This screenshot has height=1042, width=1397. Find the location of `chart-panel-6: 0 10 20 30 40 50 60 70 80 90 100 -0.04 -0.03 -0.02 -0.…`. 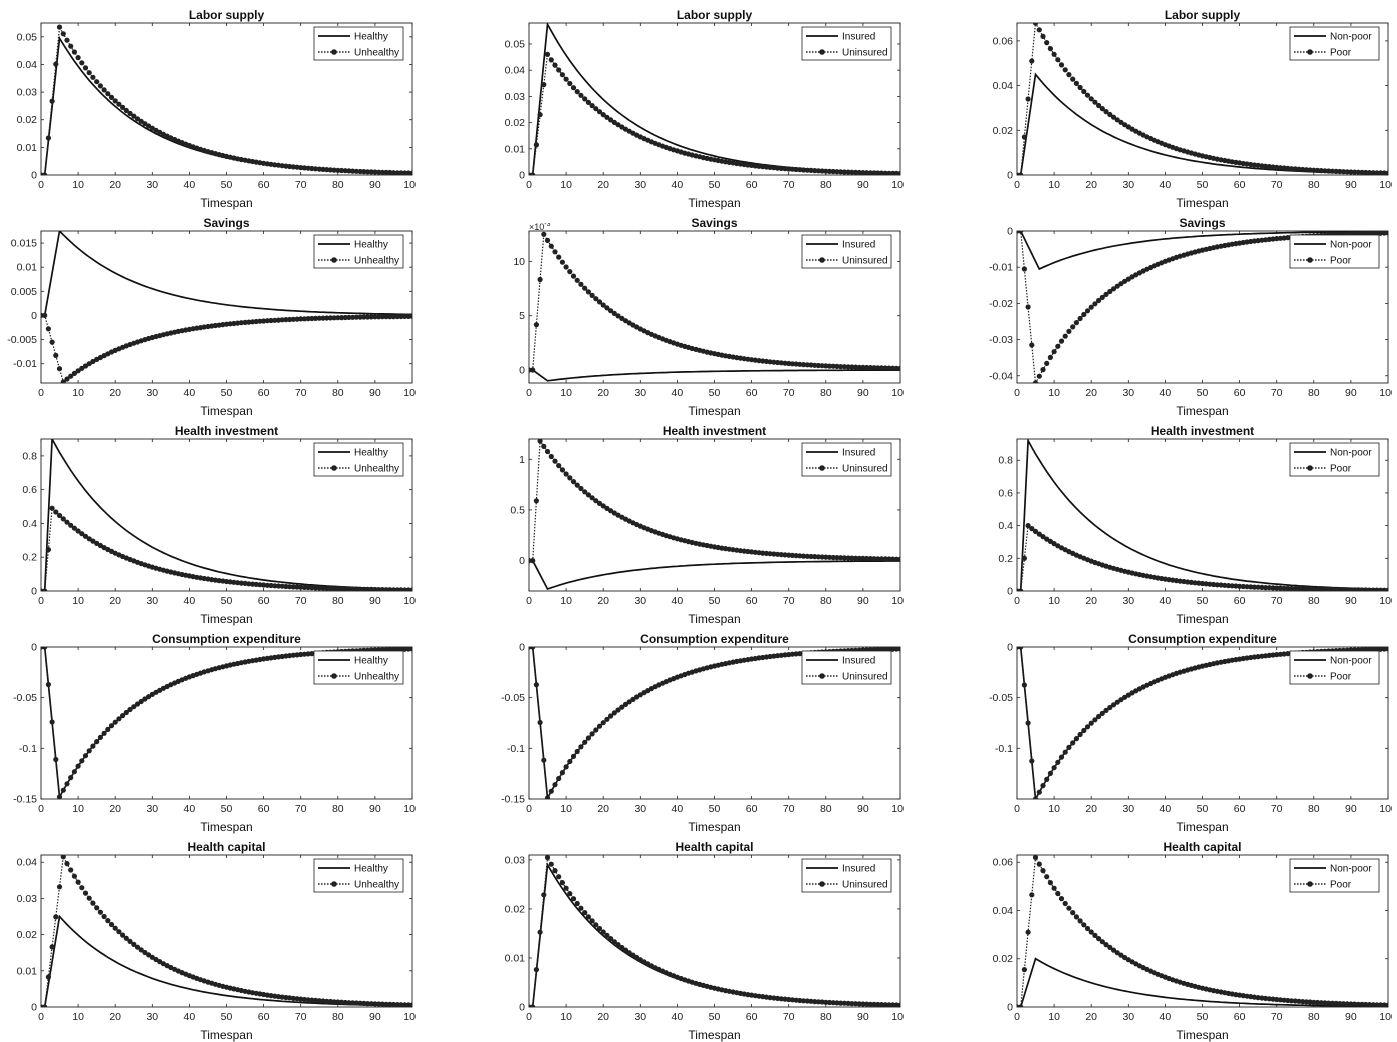

chart-panel-6: 0 10 20 30 40 50 60 70 80 90 100 -0.04 -0.03 -0.02 -0.… is located at coordinates (1190, 313).